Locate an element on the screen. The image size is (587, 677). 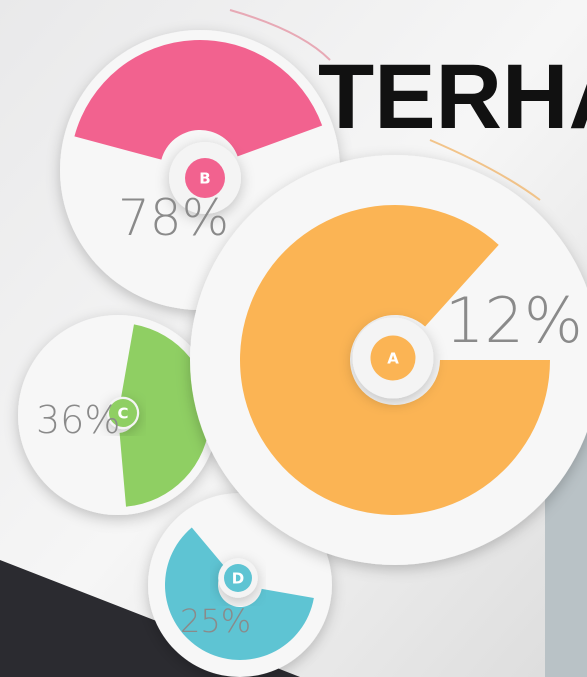
badge-letter: A is located at coordinates (393, 359).